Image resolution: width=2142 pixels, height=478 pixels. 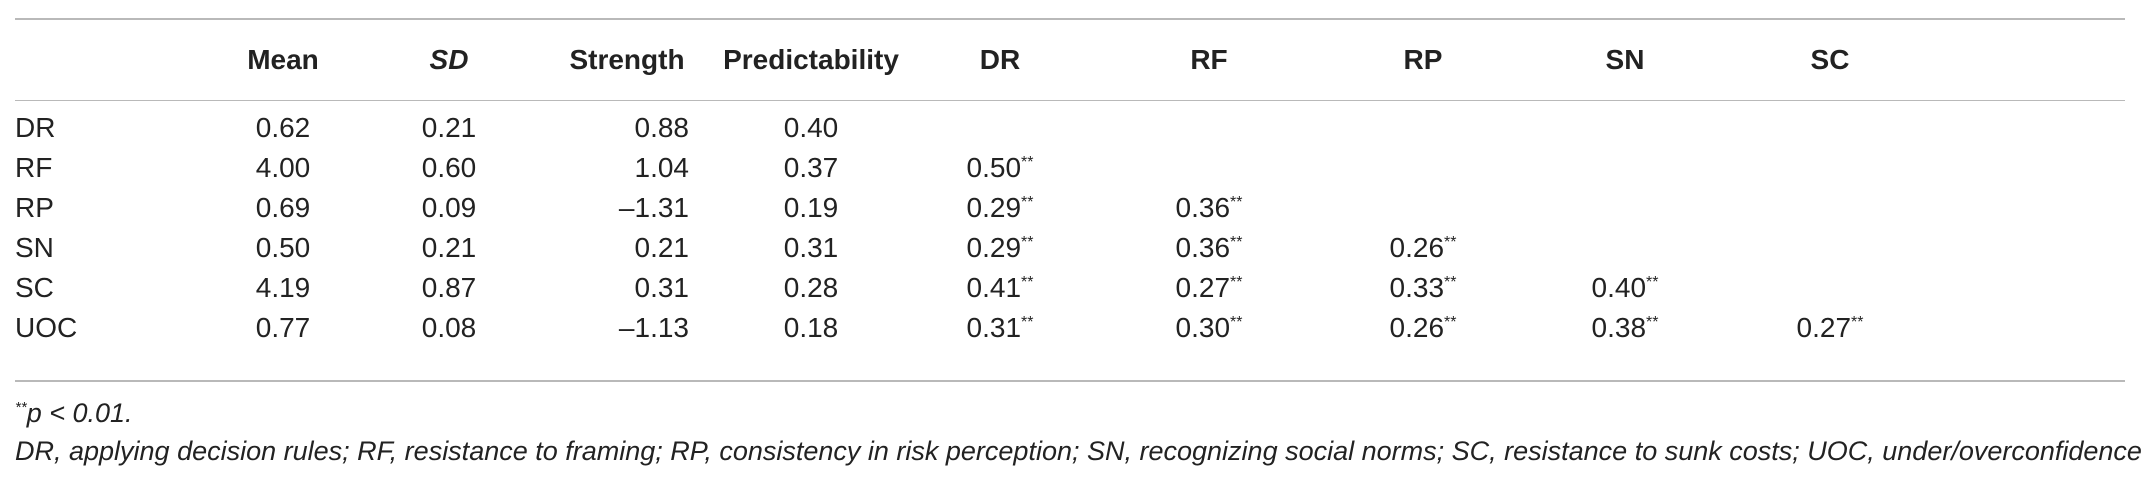 What do you see at coordinates (283, 287) in the screenshot?
I see `mean-cell: 4.19` at bounding box center [283, 287].